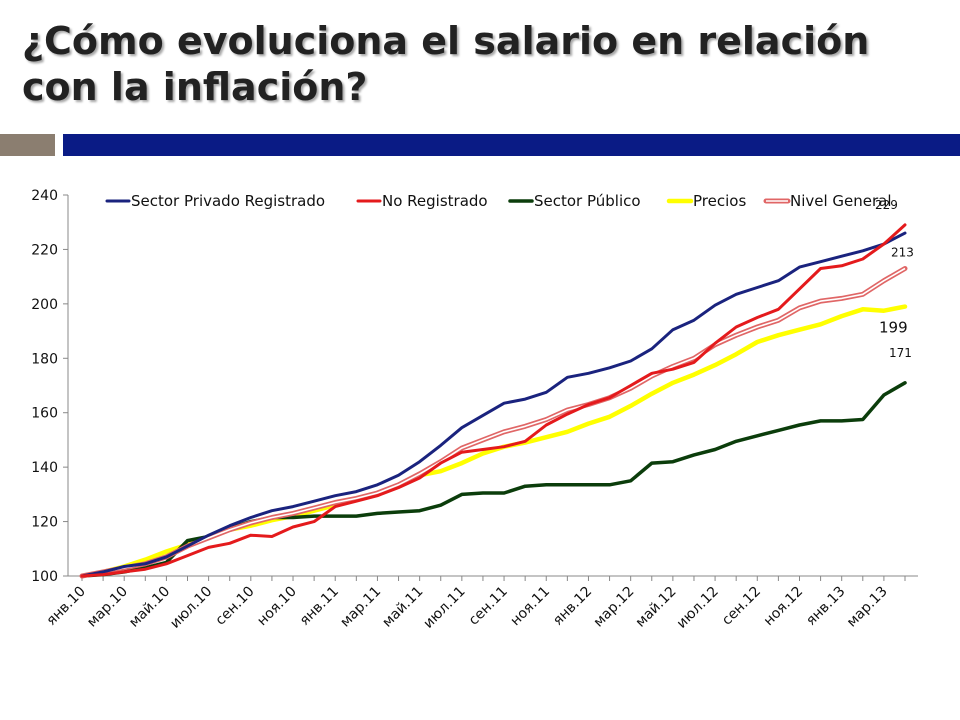 This screenshot has height=720, width=960. I want to click on legend-label: Precios, so click(719, 201).